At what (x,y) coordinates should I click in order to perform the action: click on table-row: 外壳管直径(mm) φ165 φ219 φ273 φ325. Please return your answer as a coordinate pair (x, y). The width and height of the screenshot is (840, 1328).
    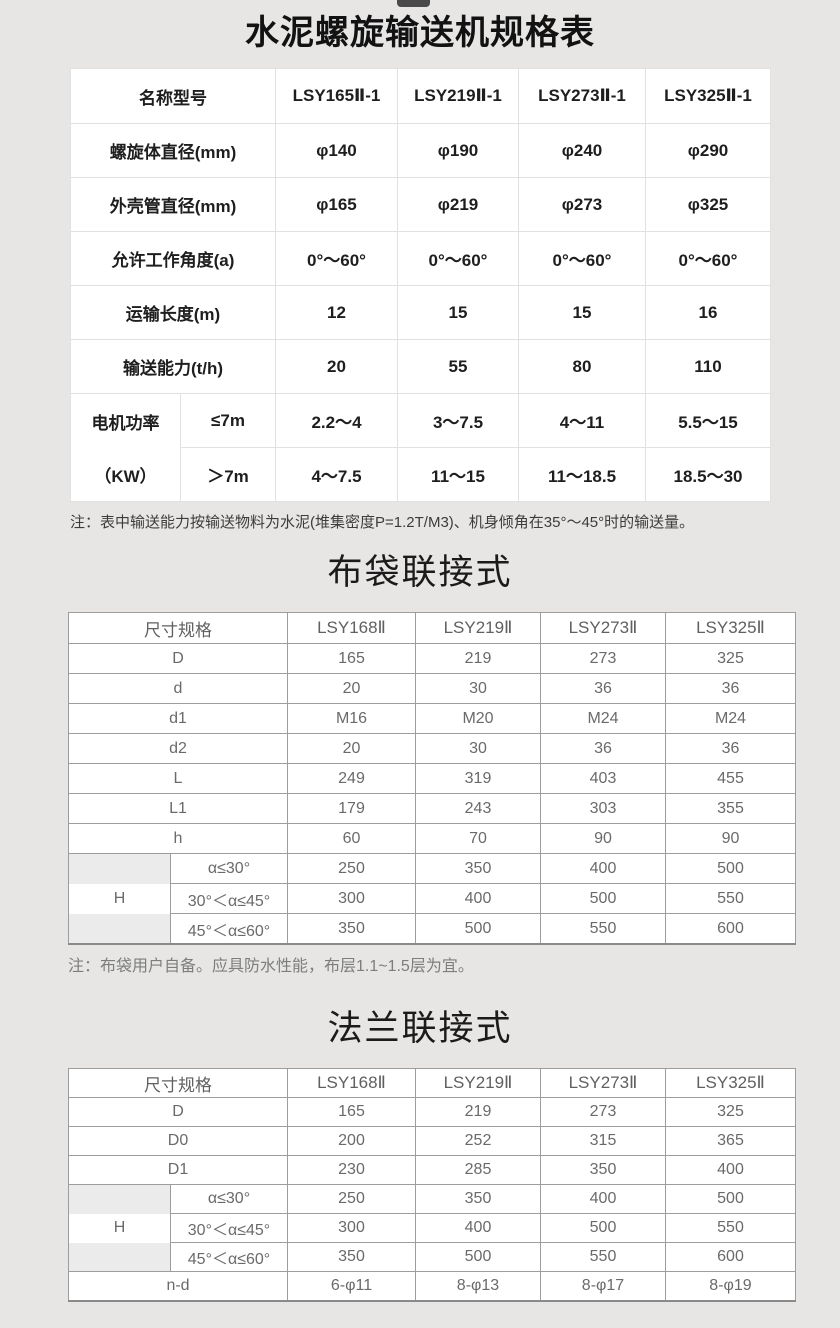
    Looking at the image, I should click on (420, 204).